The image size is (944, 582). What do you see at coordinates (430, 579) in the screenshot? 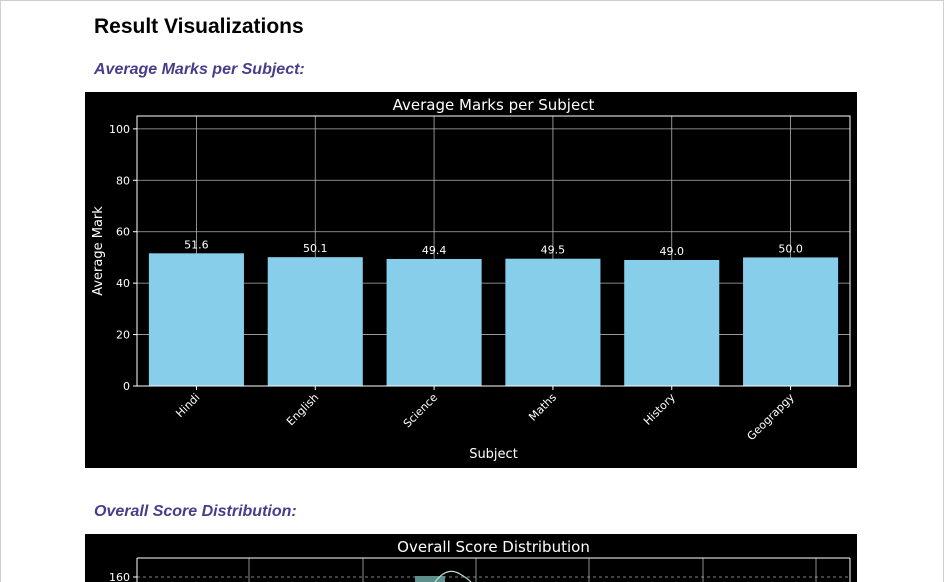
I see `histogram-bar` at bounding box center [430, 579].